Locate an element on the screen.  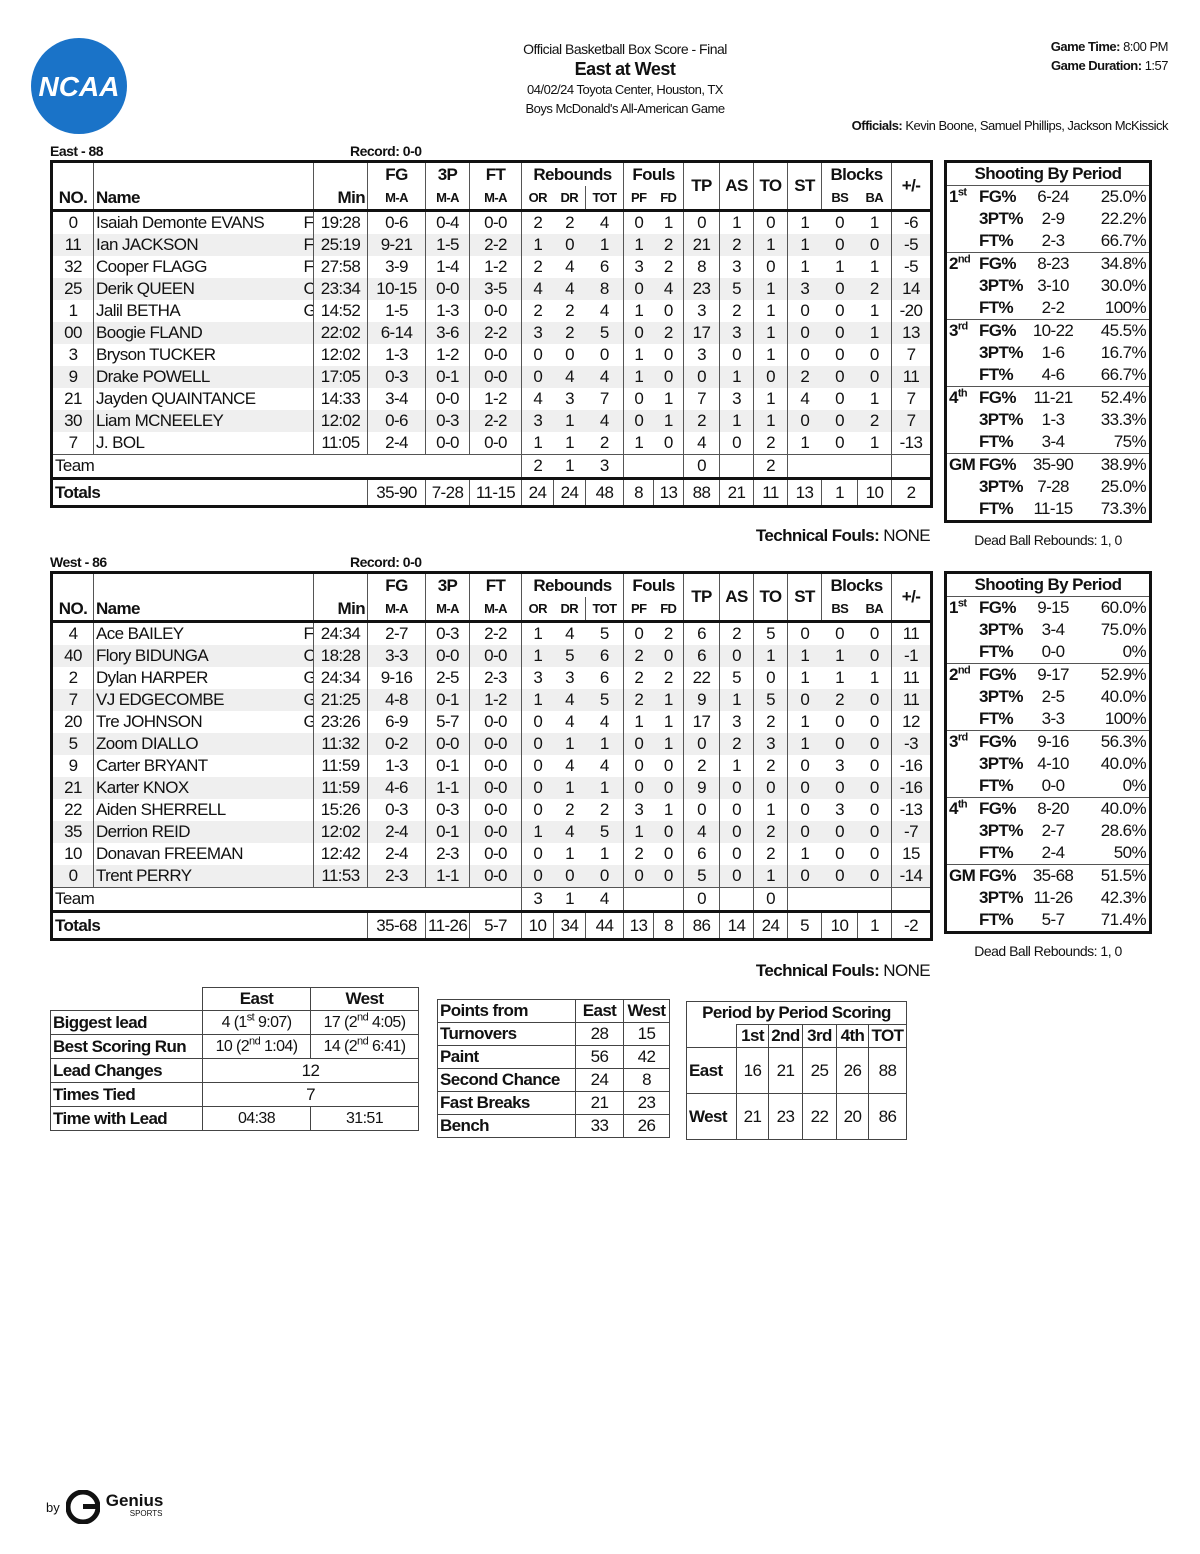
percentage: 38.9% is located at coordinates (1123, 464).